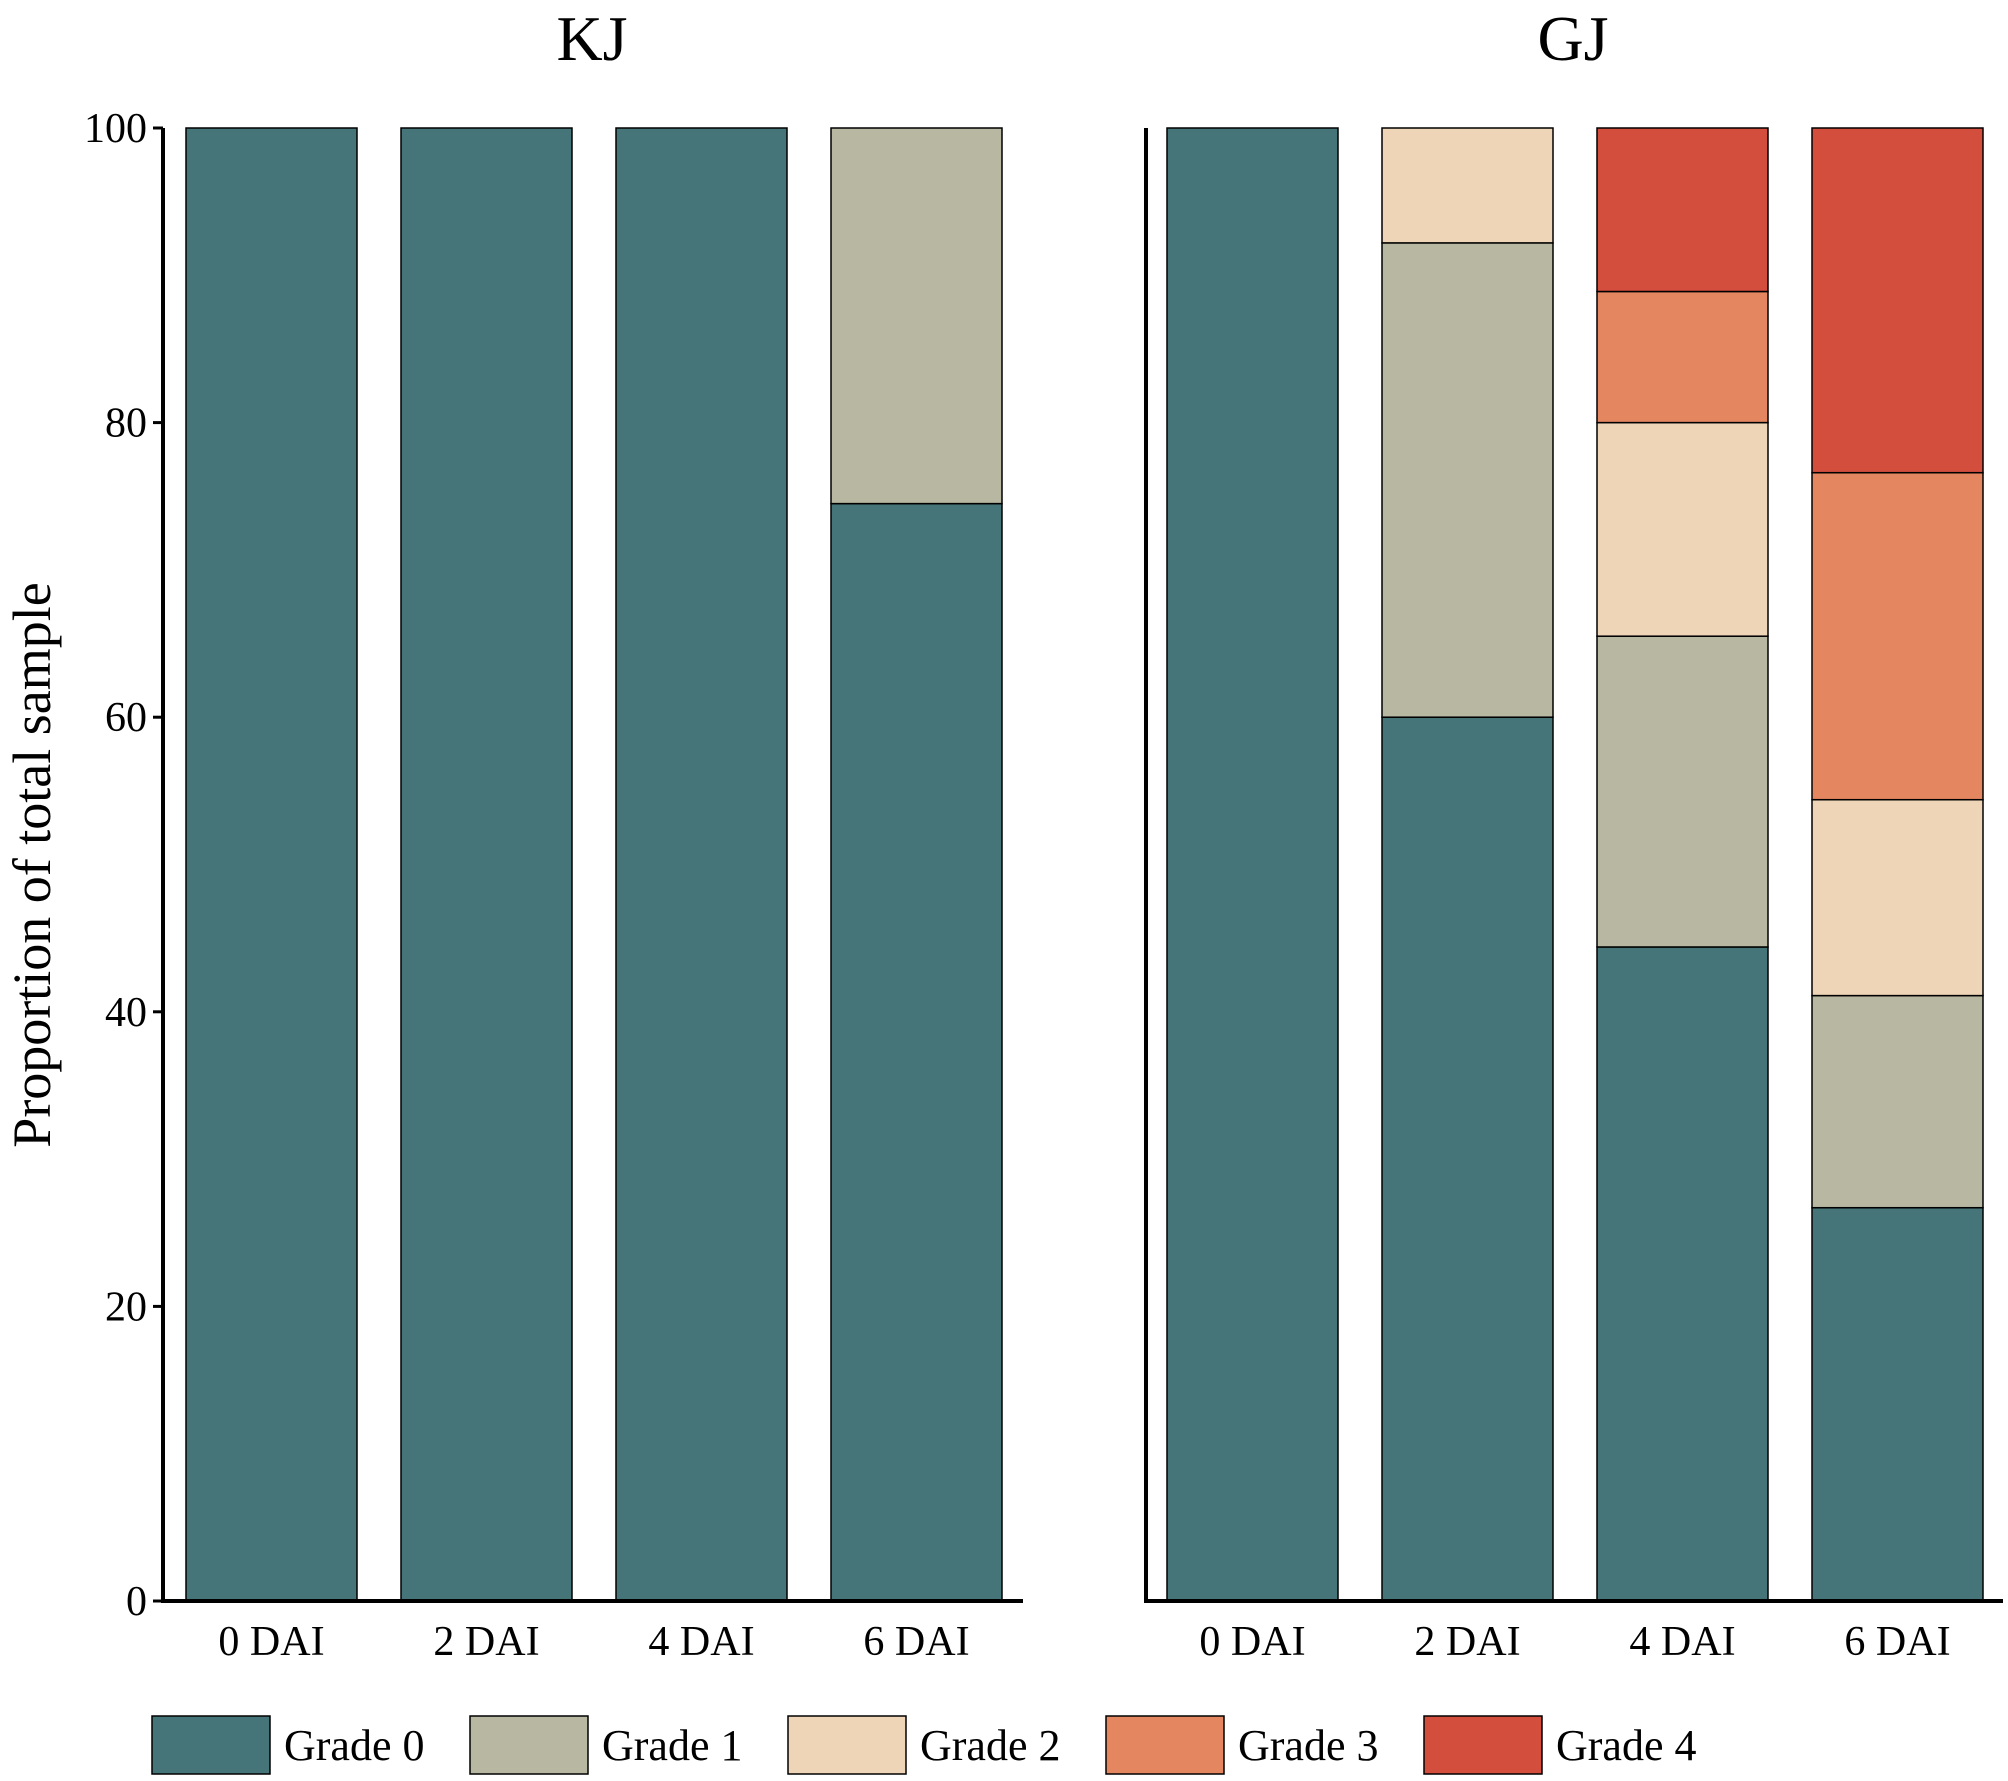 This screenshot has width=2008, height=1781. What do you see at coordinates (354, 1745) in the screenshot?
I see `legend-label-grade-0: Grade 0` at bounding box center [354, 1745].